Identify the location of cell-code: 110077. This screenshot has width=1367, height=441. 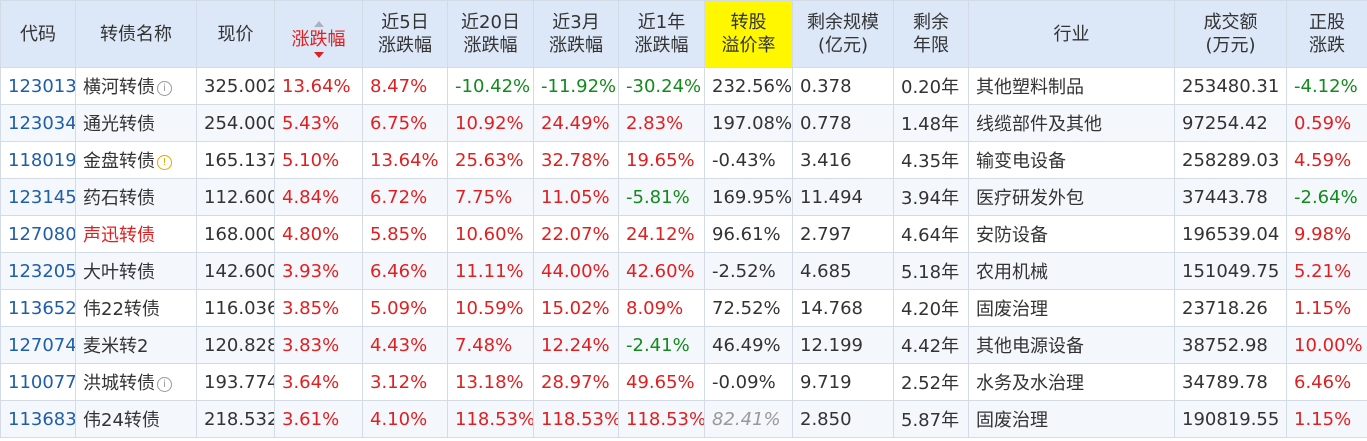
(38, 382).